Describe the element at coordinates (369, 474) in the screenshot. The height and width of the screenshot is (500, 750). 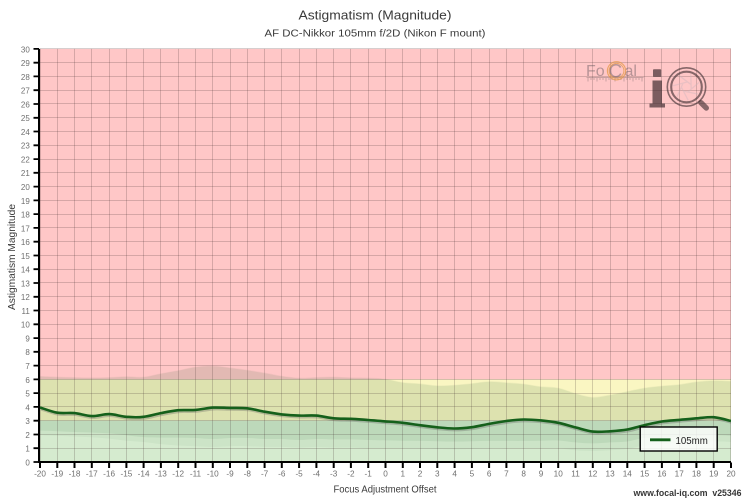
I see `svg-text: -1` at that location.